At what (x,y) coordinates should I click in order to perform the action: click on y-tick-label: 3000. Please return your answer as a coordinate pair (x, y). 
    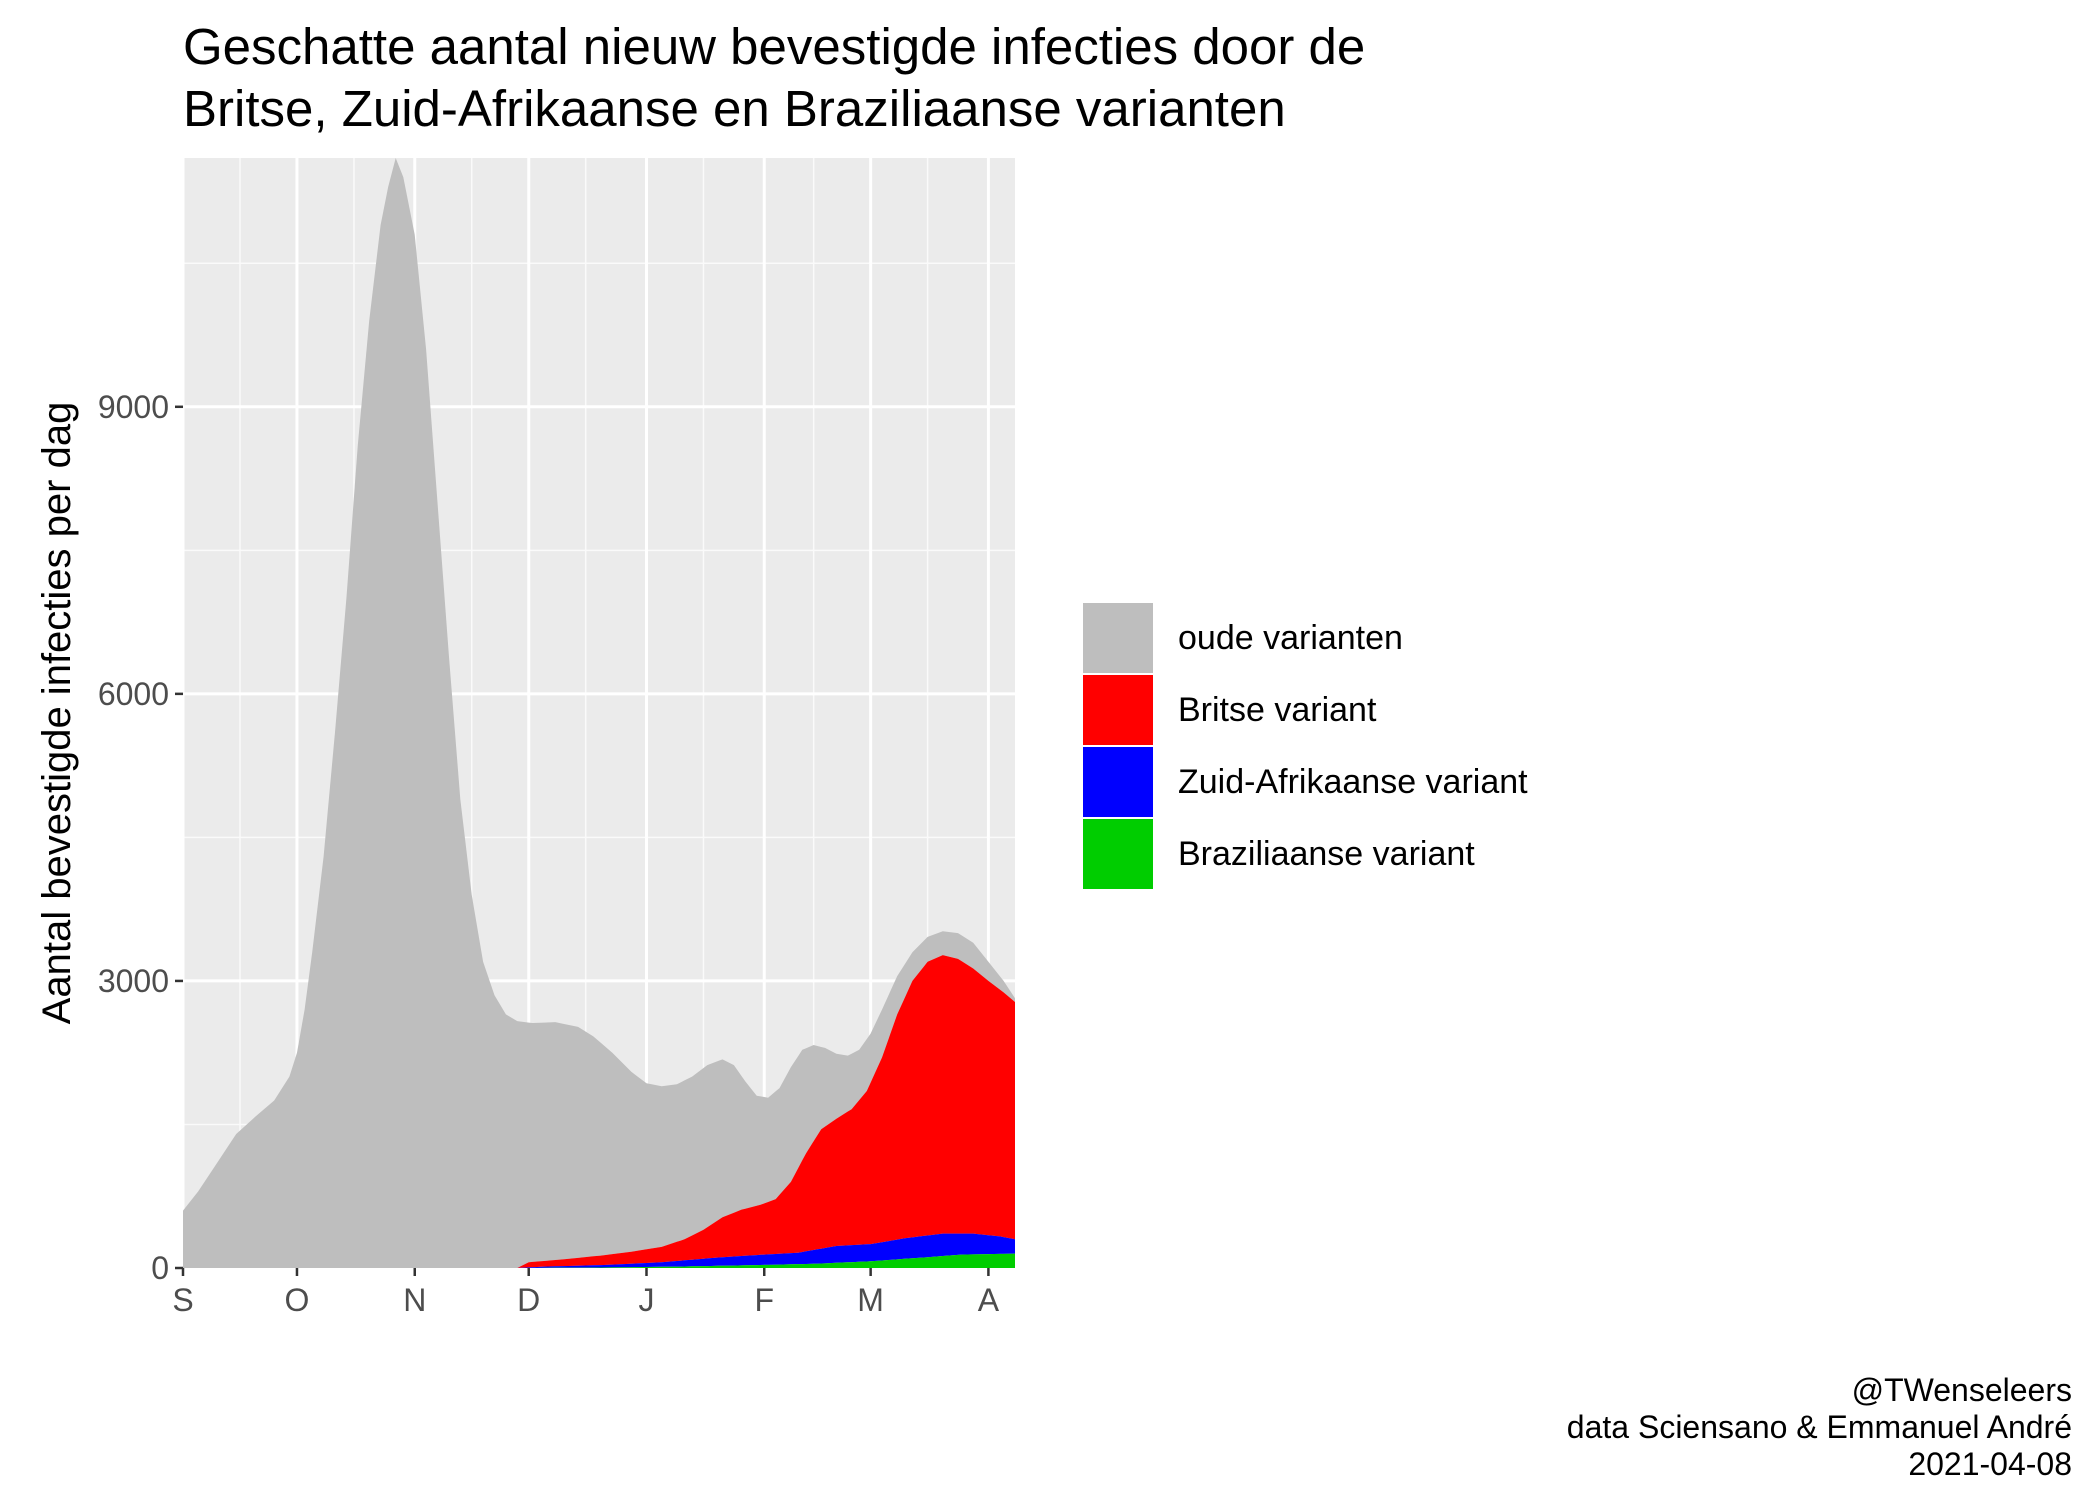
    Looking at the image, I should click on (133, 981).